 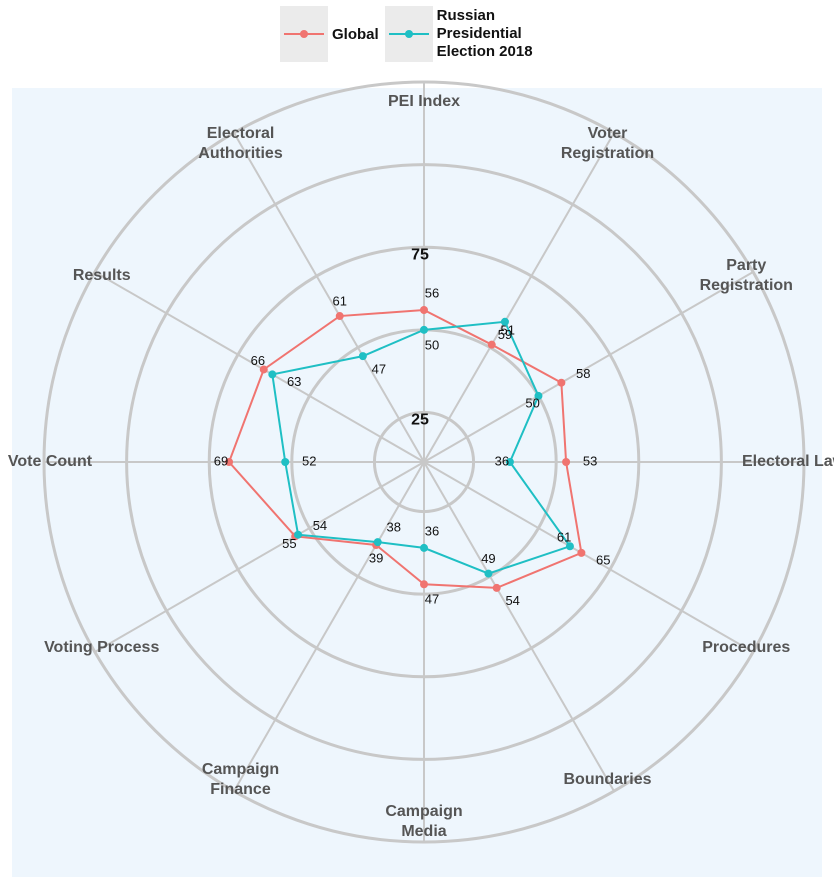 I want to click on data-label: 39, so click(x=376, y=557).